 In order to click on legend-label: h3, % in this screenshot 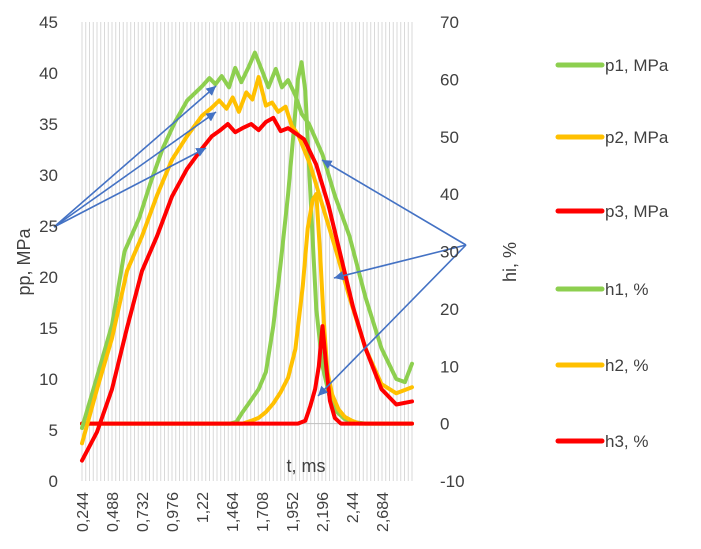, I will do `click(626, 441)`.